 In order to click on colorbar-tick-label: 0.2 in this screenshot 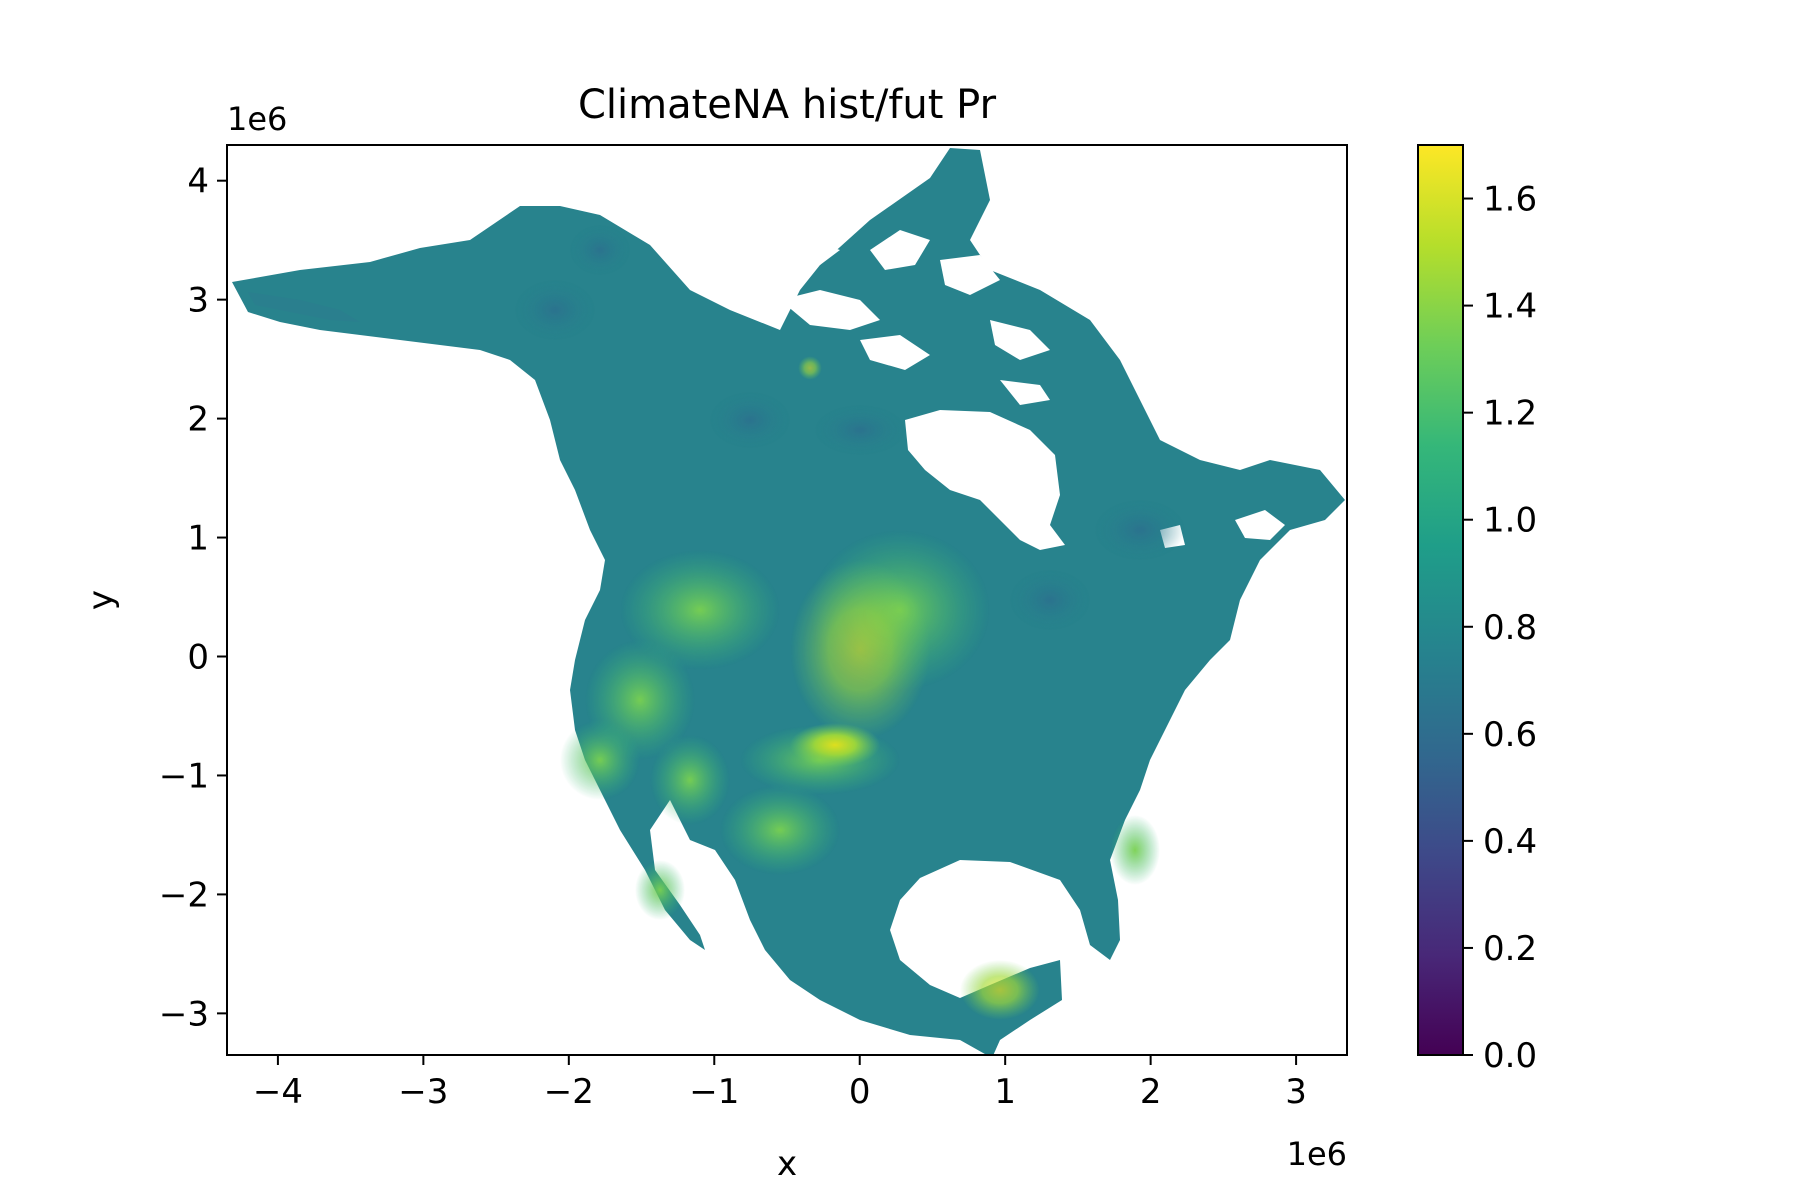, I will do `click(1510, 949)`.